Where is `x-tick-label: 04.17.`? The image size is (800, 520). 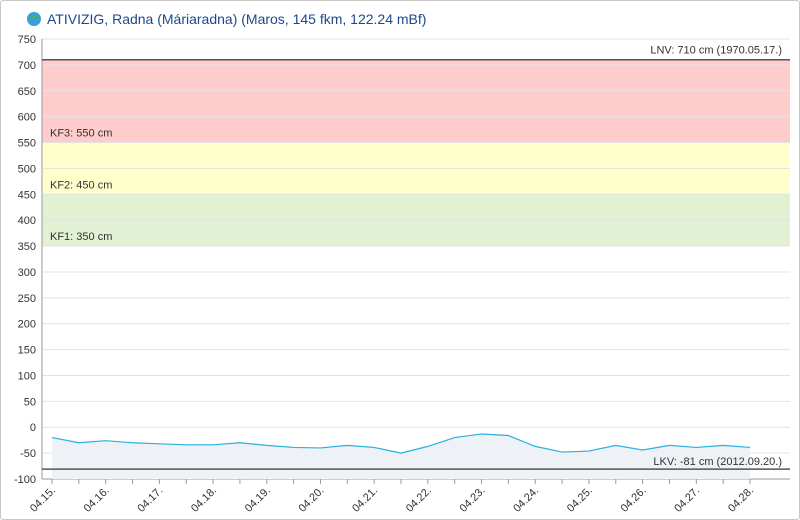
x-tick-label: 04.17. is located at coordinates (150, 500).